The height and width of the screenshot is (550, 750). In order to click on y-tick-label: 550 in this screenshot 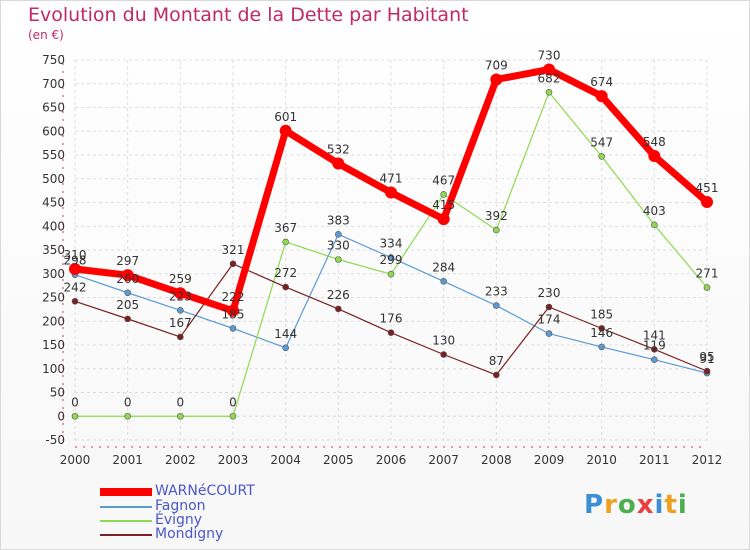, I will do `click(53, 155)`.